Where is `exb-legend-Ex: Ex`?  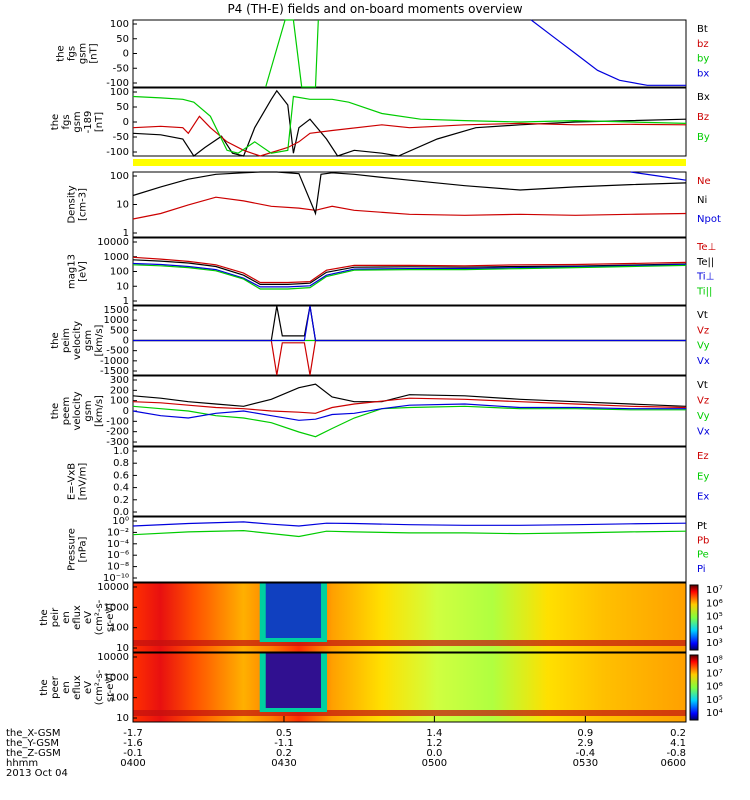
exb-legend-Ex: Ex is located at coordinates (703, 497).